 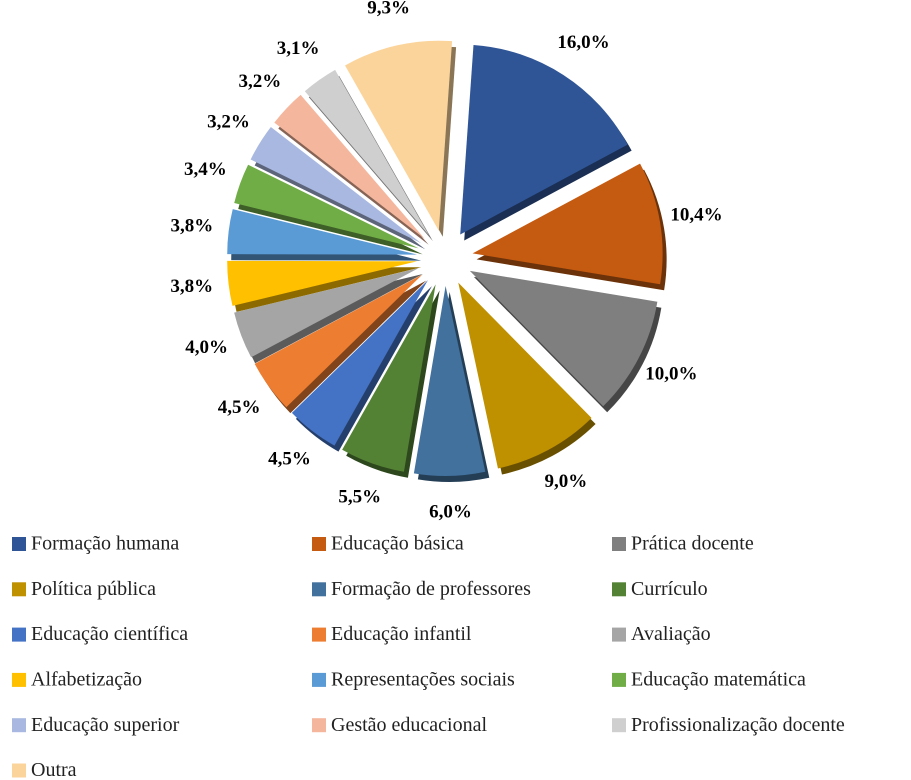 I want to click on data-label: 3,4%, so click(x=205, y=169).